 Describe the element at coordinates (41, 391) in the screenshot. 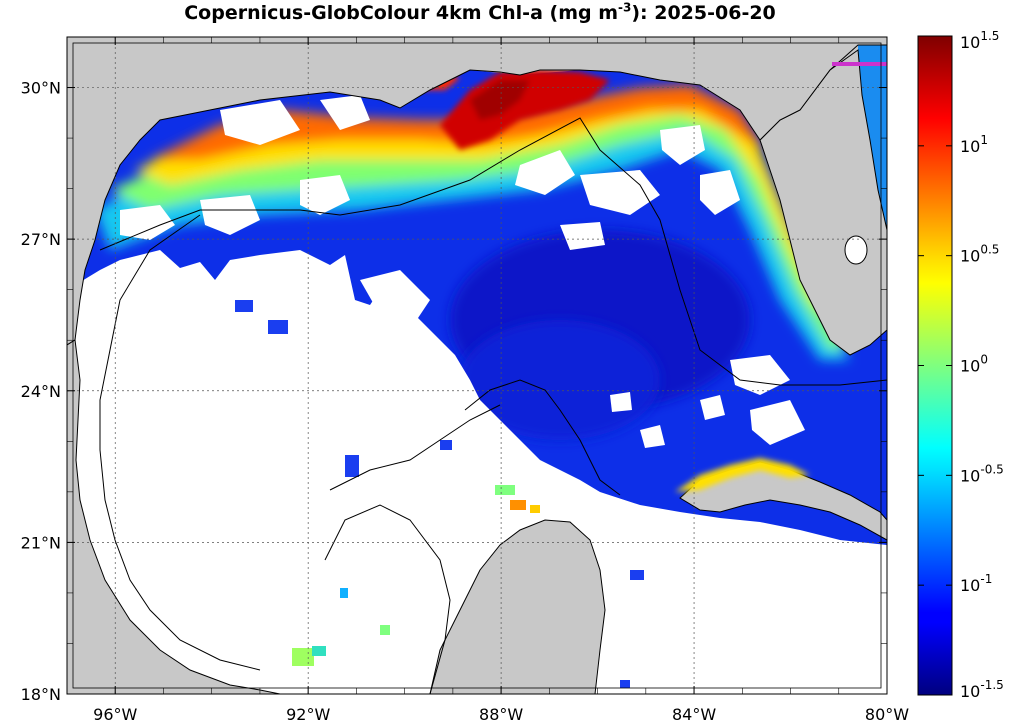

I see `lat-tick-label: 24°N` at that location.